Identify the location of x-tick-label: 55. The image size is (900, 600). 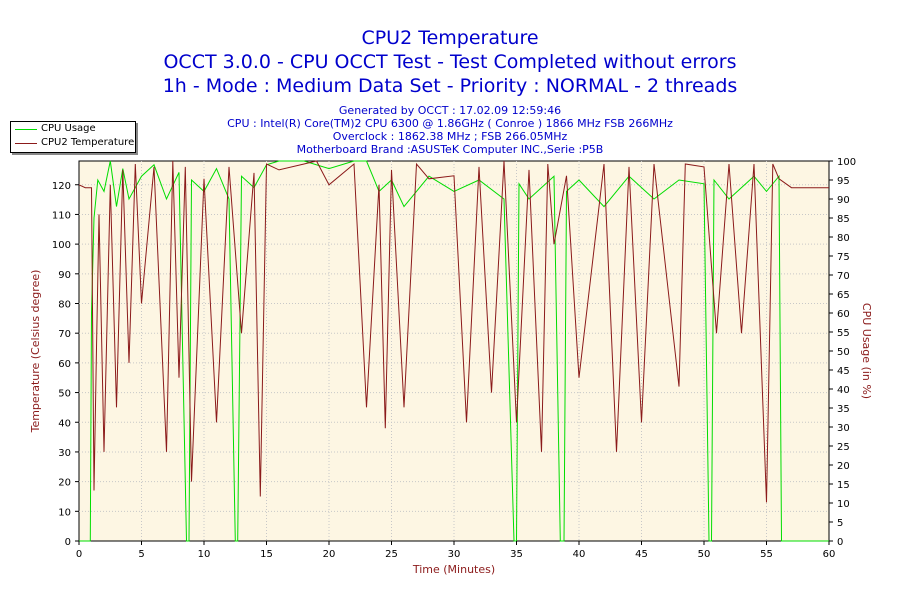
(766, 554).